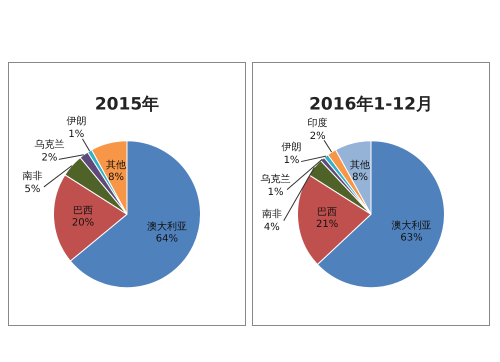 The image size is (500, 362). I want to click on chart-title: 2016年1-12月, so click(371, 104).